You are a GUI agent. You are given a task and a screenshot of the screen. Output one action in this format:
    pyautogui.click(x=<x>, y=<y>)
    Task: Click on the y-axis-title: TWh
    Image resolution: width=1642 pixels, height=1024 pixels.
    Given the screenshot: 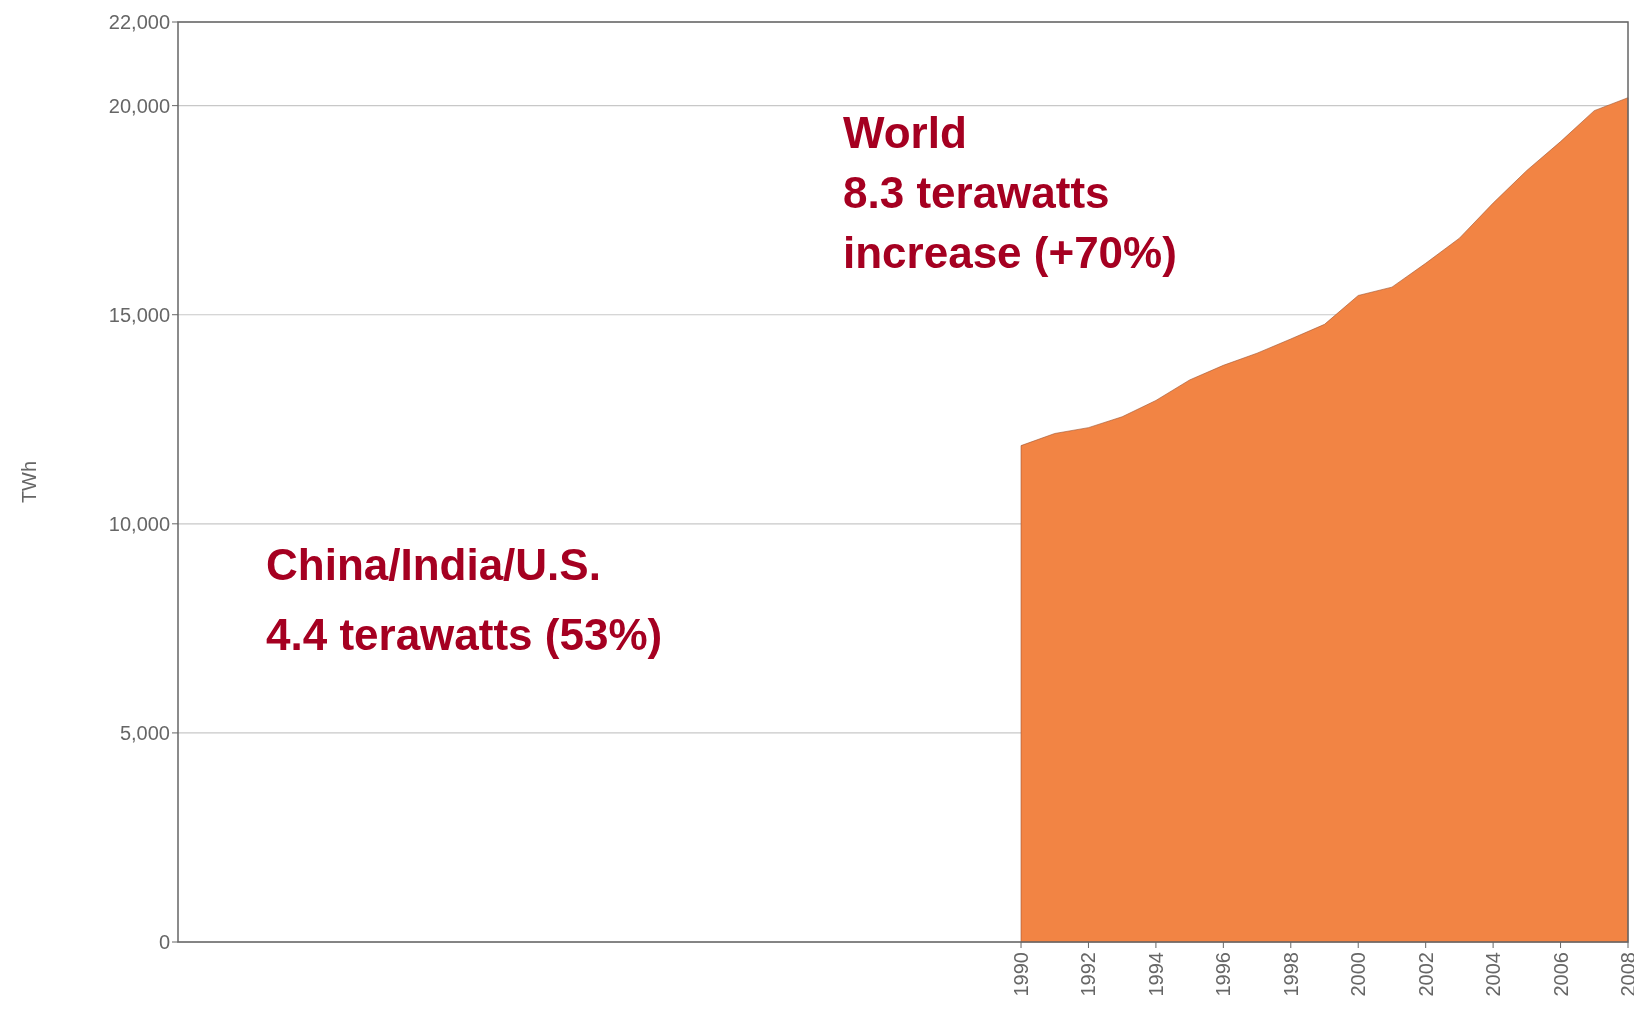 What is the action you would take?
    pyautogui.click(x=29, y=482)
    